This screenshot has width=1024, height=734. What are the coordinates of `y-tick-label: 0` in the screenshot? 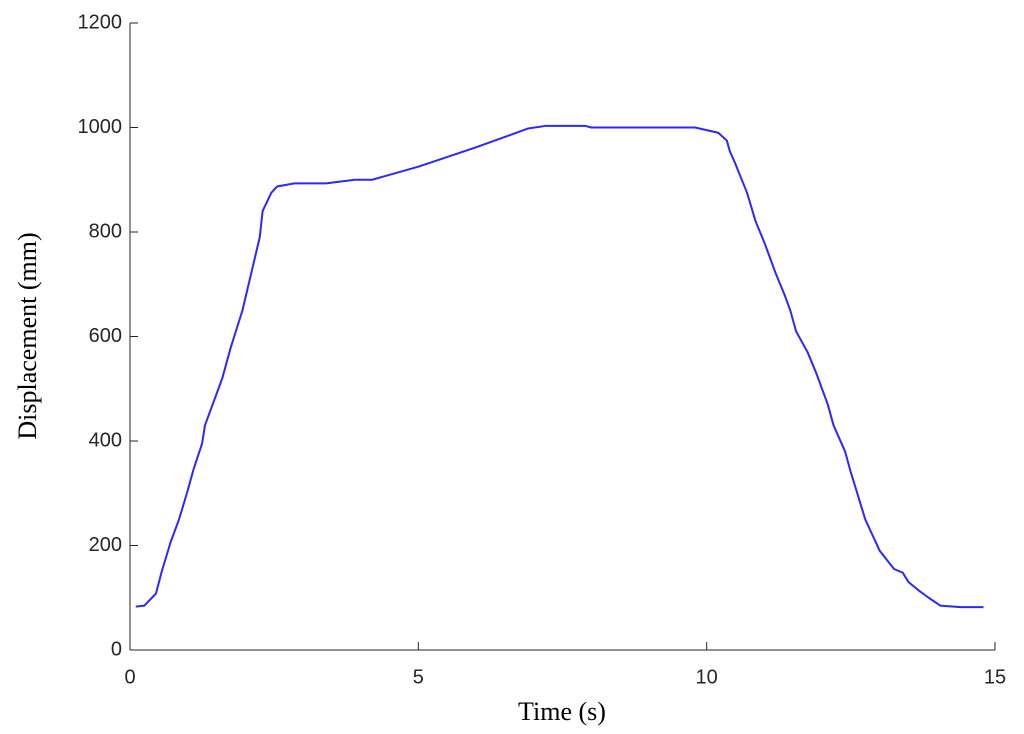 It's located at (116, 649).